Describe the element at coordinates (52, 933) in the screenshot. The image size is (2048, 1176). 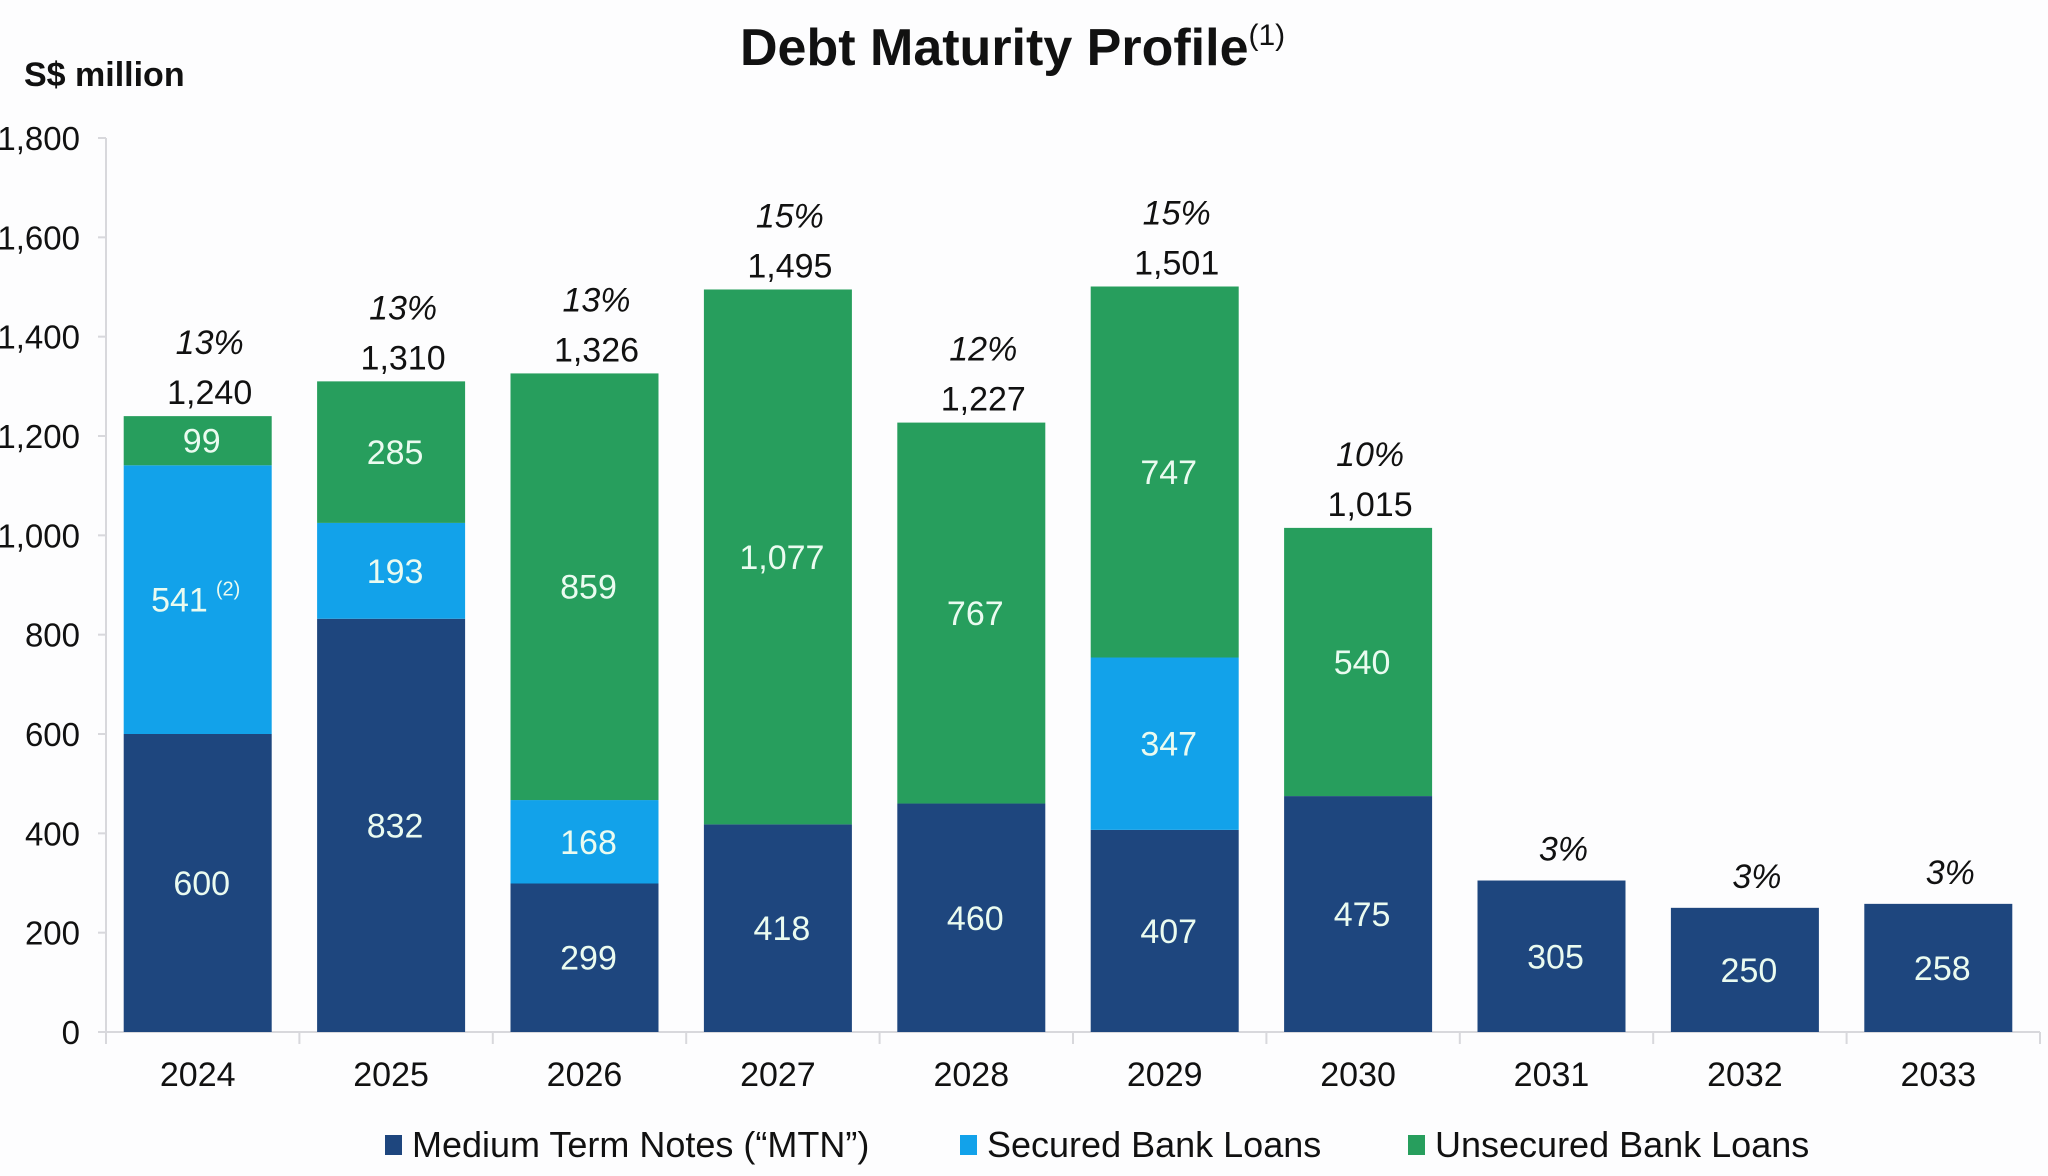
I see `y-tick-label: 200` at that location.